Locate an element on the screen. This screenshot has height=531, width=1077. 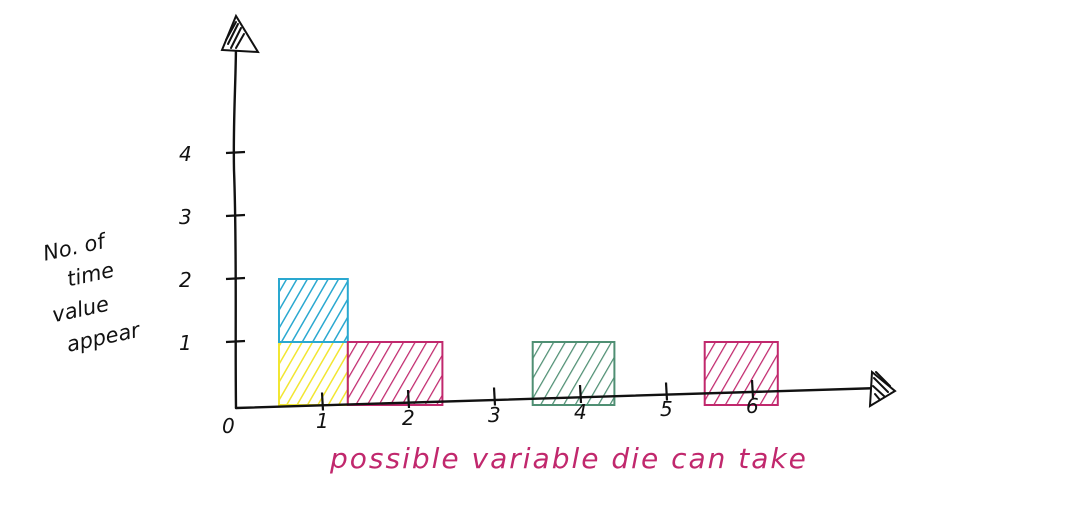
x-tick-label-0: 0 is located at coordinates (228, 426).